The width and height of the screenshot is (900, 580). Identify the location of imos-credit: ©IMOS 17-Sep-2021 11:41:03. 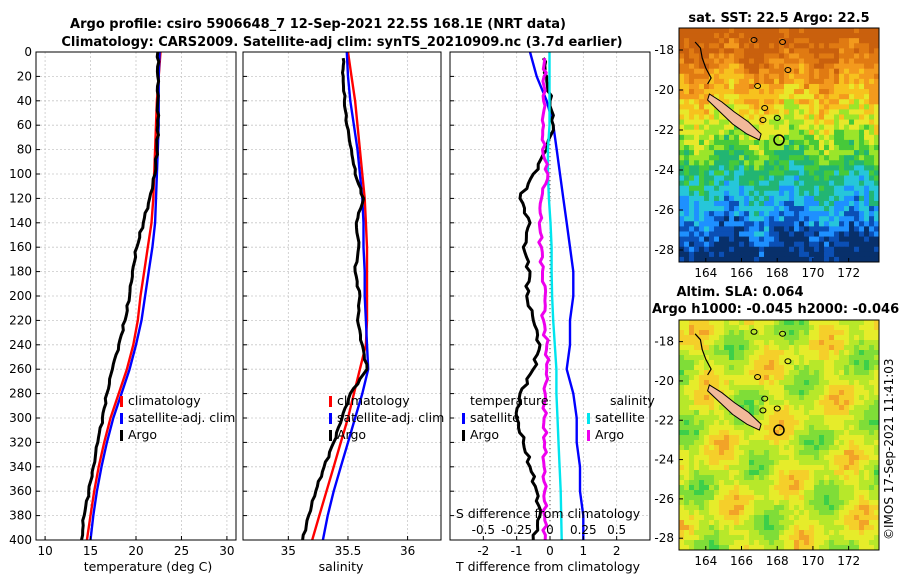
(889, 449).